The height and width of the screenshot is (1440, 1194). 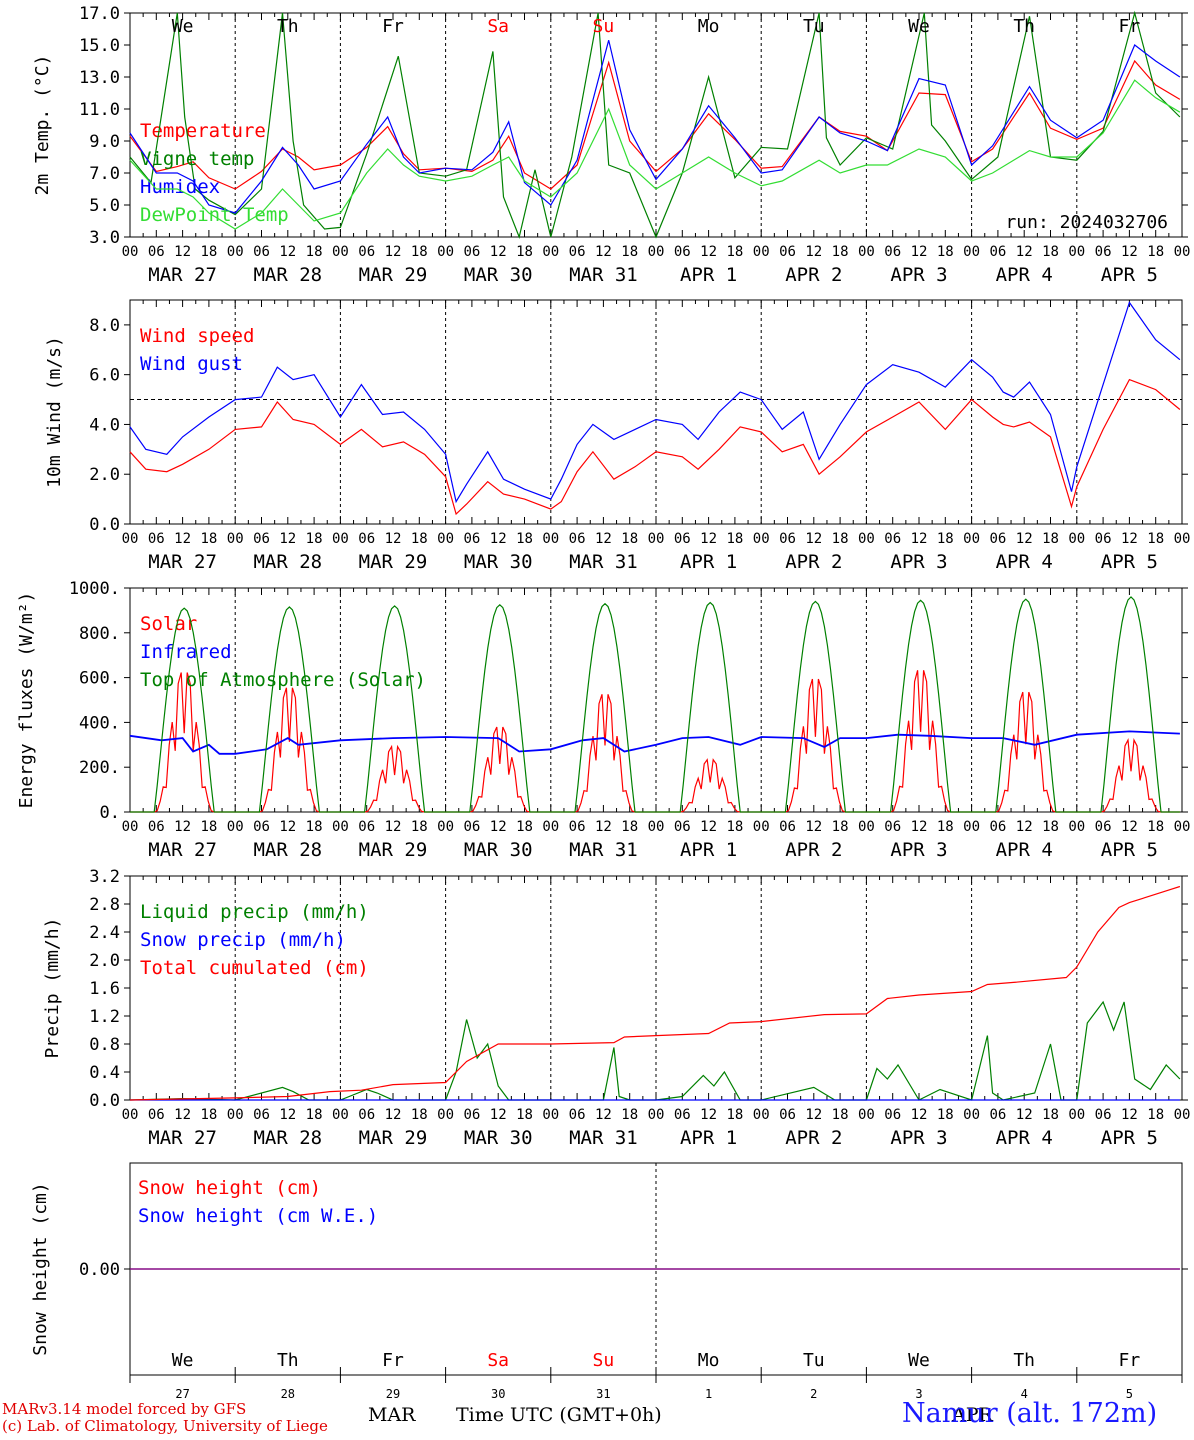 I want to click on date-label-wind: MAR 28, so click(x=287, y=562).